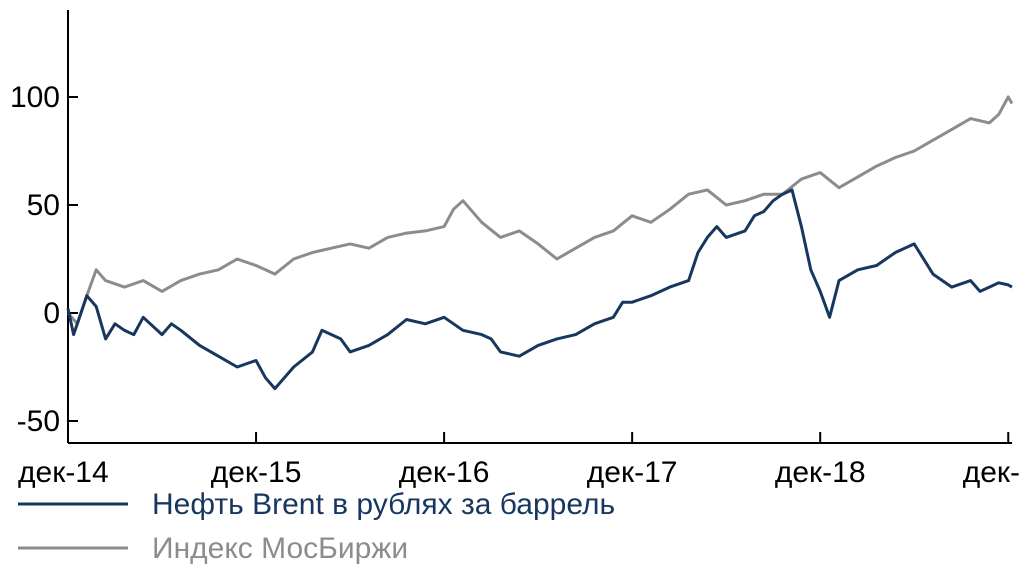 The height and width of the screenshot is (564, 1031). What do you see at coordinates (256, 472) in the screenshot?
I see `x-tick-label: дек-15` at bounding box center [256, 472].